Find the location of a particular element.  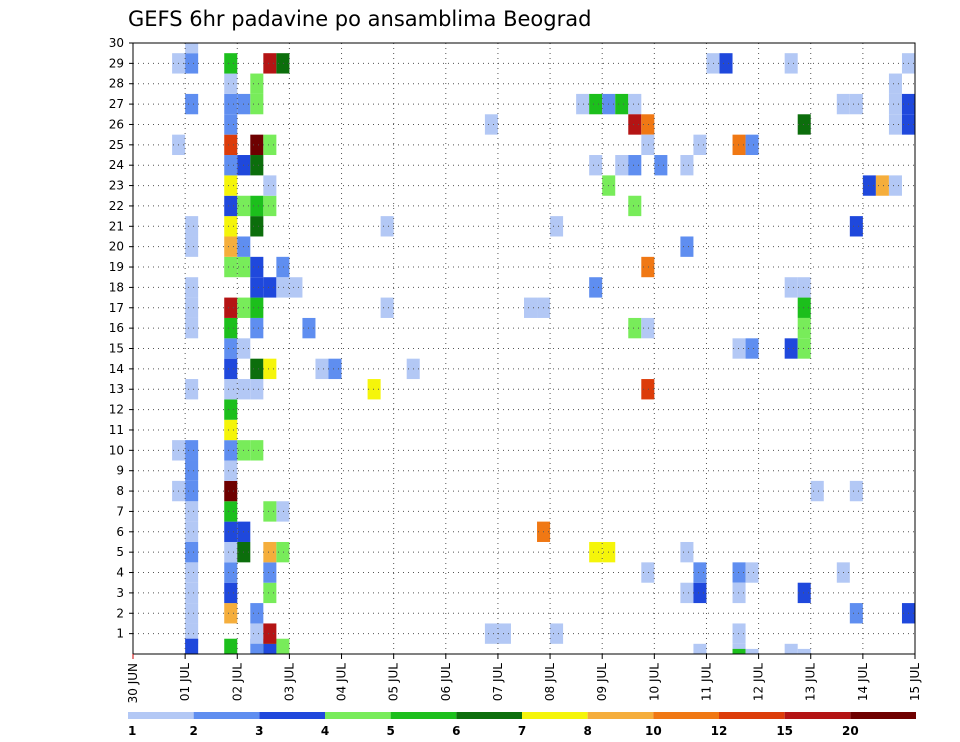

y-tick-label: 8 is located at coordinates (120, 491).